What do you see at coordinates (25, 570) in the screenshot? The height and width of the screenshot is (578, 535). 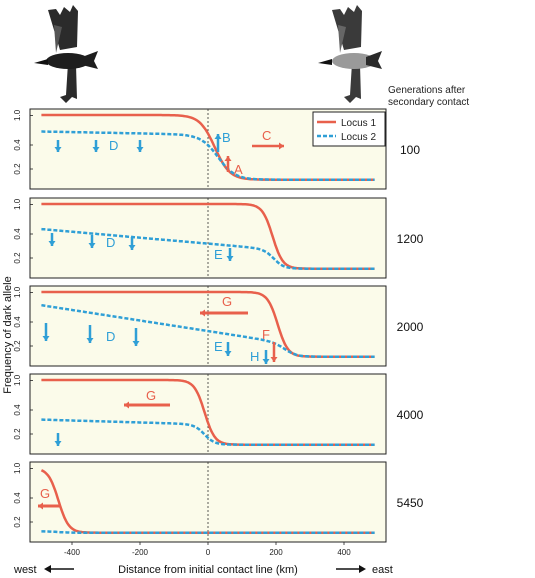 I see `direction-west: west` at bounding box center [25, 570].